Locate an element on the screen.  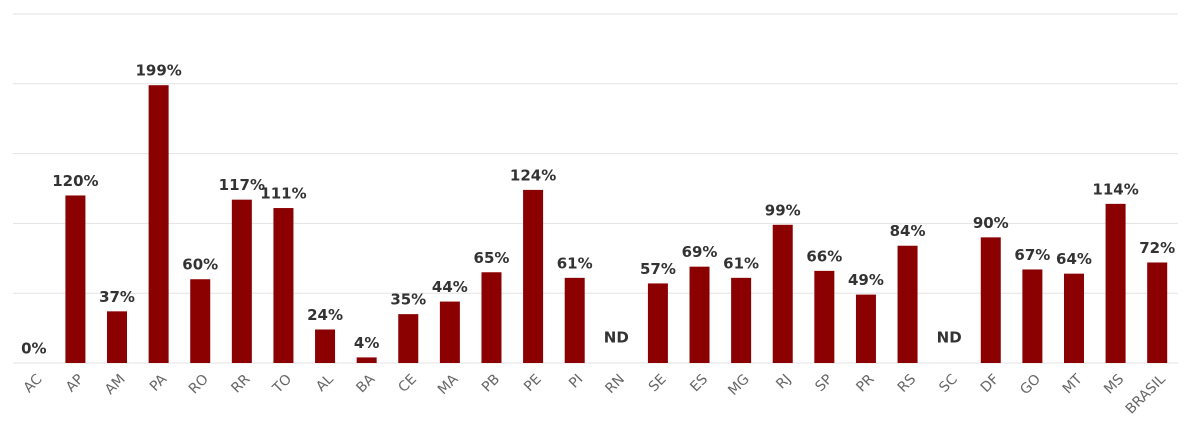
value-label: 72% is located at coordinates (1157, 248).